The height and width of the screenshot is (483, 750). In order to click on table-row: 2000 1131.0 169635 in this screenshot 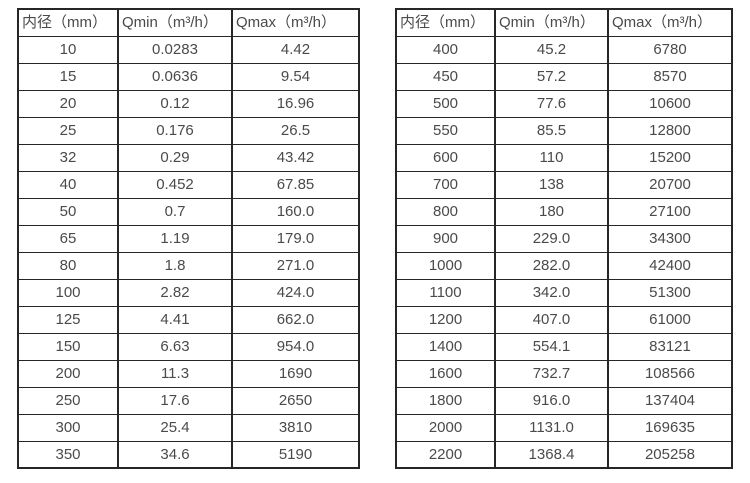, I will do `click(564, 427)`.